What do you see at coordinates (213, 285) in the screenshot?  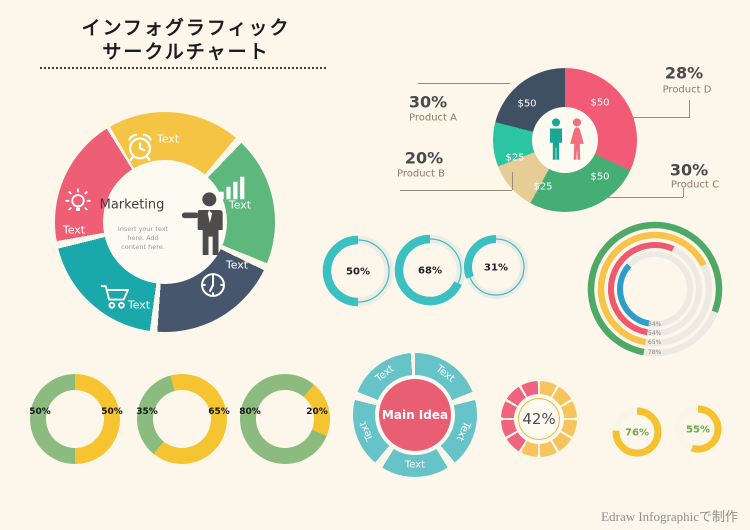 I see `wall-clock-icon` at bounding box center [213, 285].